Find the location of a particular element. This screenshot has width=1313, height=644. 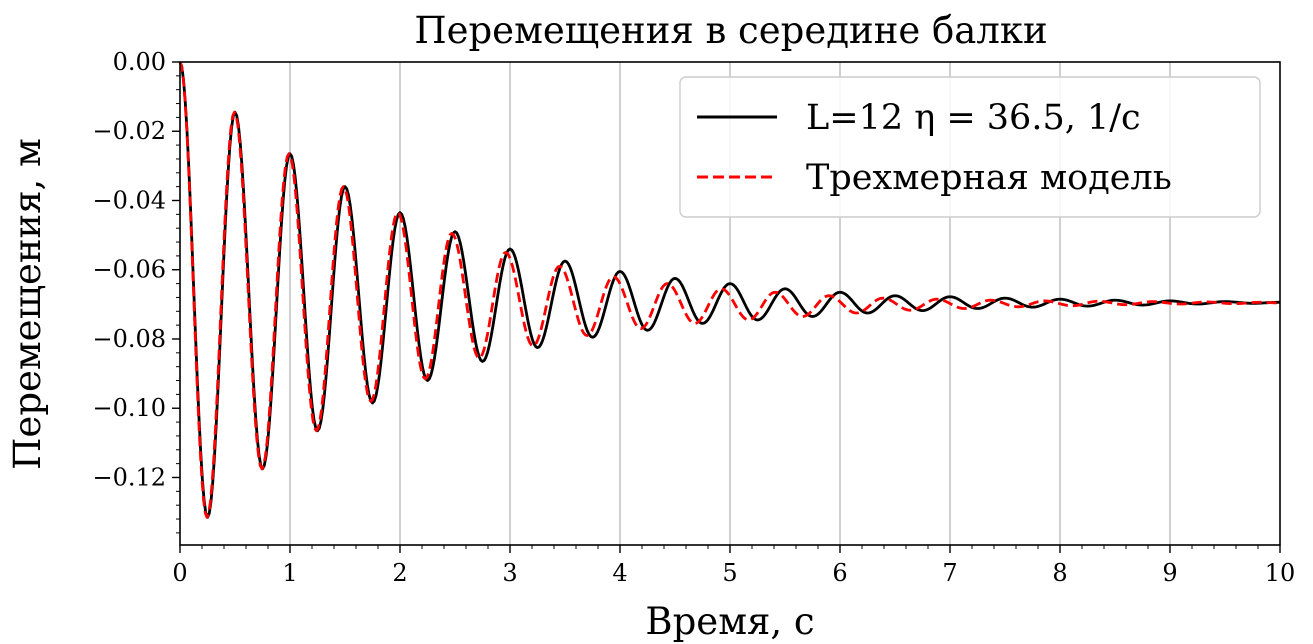

x-tick-label: 5 is located at coordinates (729, 573).